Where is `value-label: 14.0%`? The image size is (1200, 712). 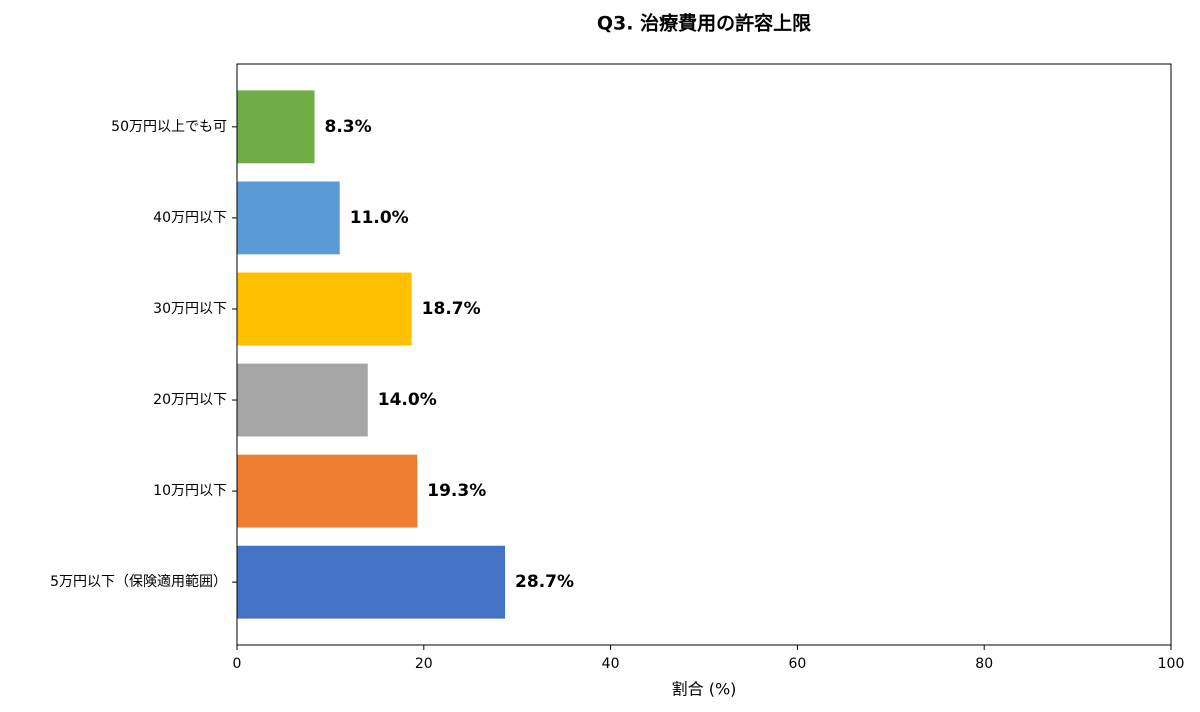 value-label: 14.0% is located at coordinates (407, 400).